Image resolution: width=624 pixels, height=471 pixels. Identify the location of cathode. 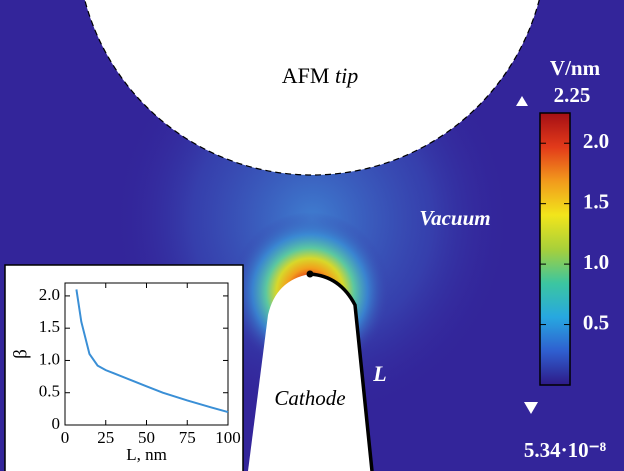
(310, 372).